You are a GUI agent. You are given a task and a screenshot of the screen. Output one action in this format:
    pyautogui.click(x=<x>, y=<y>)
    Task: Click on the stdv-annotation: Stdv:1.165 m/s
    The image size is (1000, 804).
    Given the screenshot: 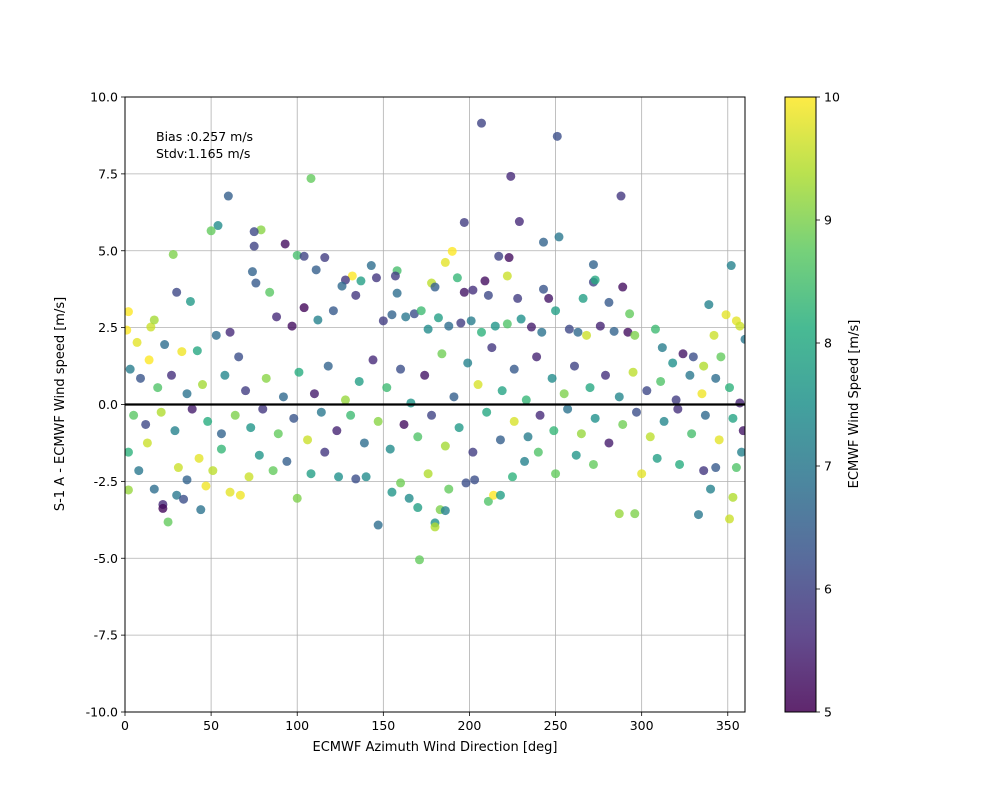 What is the action you would take?
    pyautogui.click(x=203, y=153)
    